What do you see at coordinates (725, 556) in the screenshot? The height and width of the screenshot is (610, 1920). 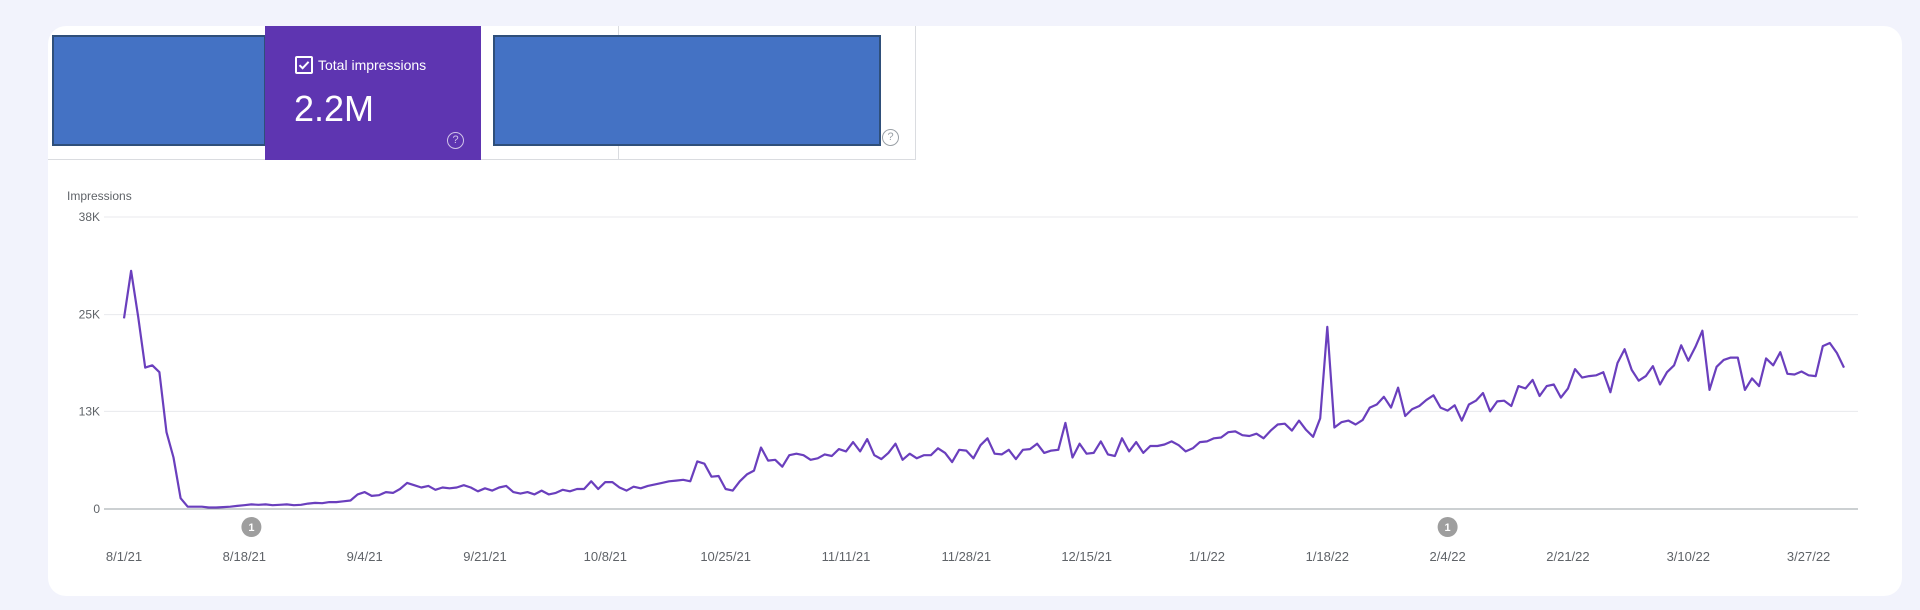 I see `x-tick-label: 10/25/21` at bounding box center [725, 556].